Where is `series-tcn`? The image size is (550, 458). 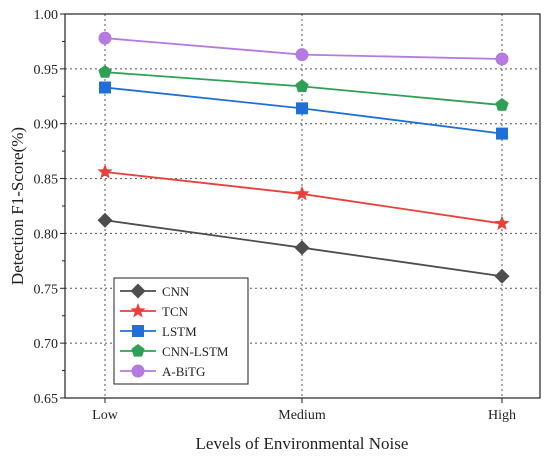
series-tcn is located at coordinates (303, 197).